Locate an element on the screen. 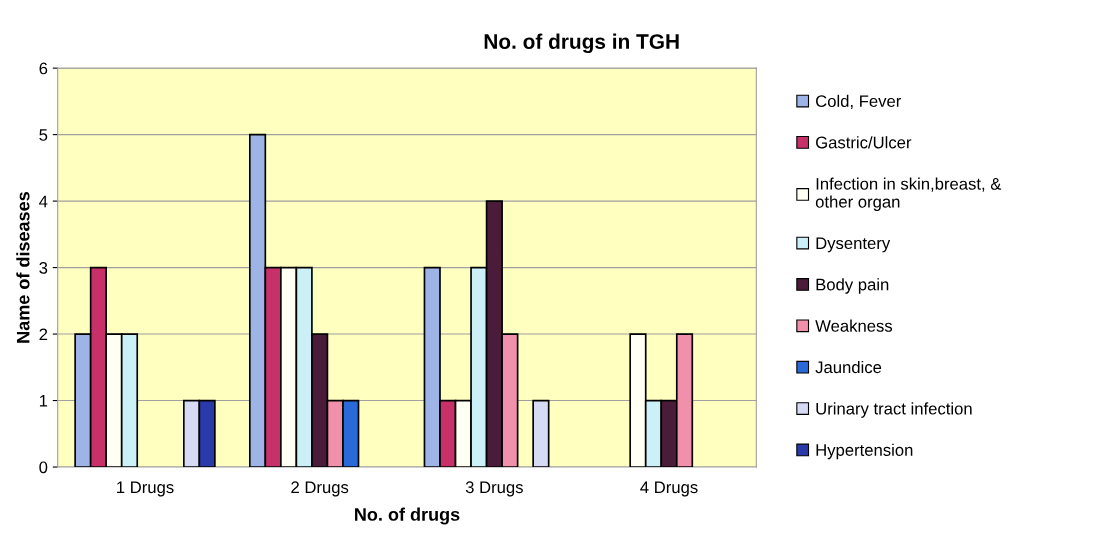 The height and width of the screenshot is (554, 1109). legend-label: Body pain is located at coordinates (852, 286).